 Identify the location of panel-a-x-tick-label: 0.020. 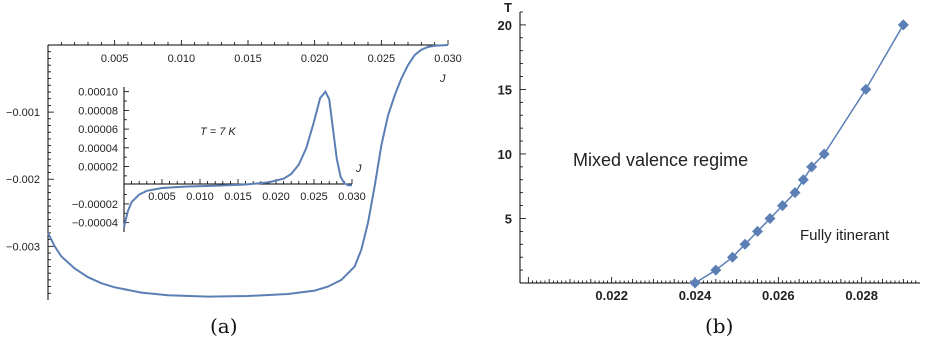
(315, 59).